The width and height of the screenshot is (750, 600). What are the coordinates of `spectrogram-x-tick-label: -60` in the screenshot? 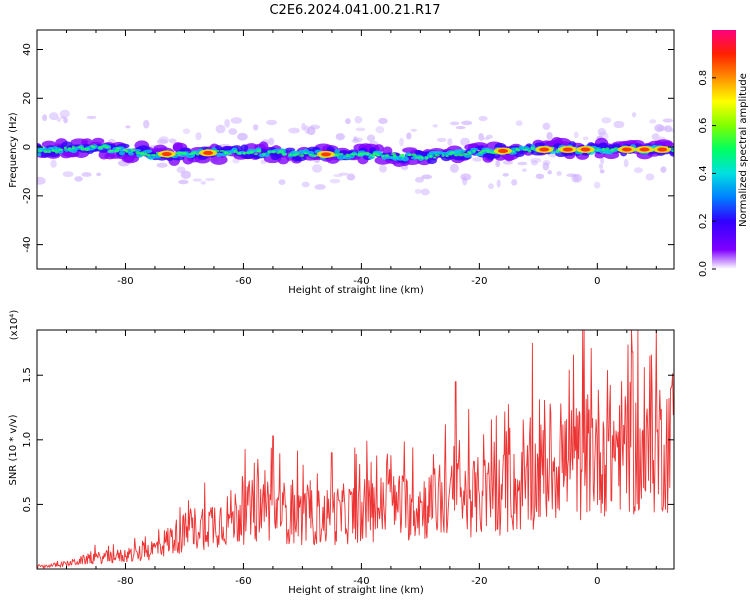 It's located at (243, 281).